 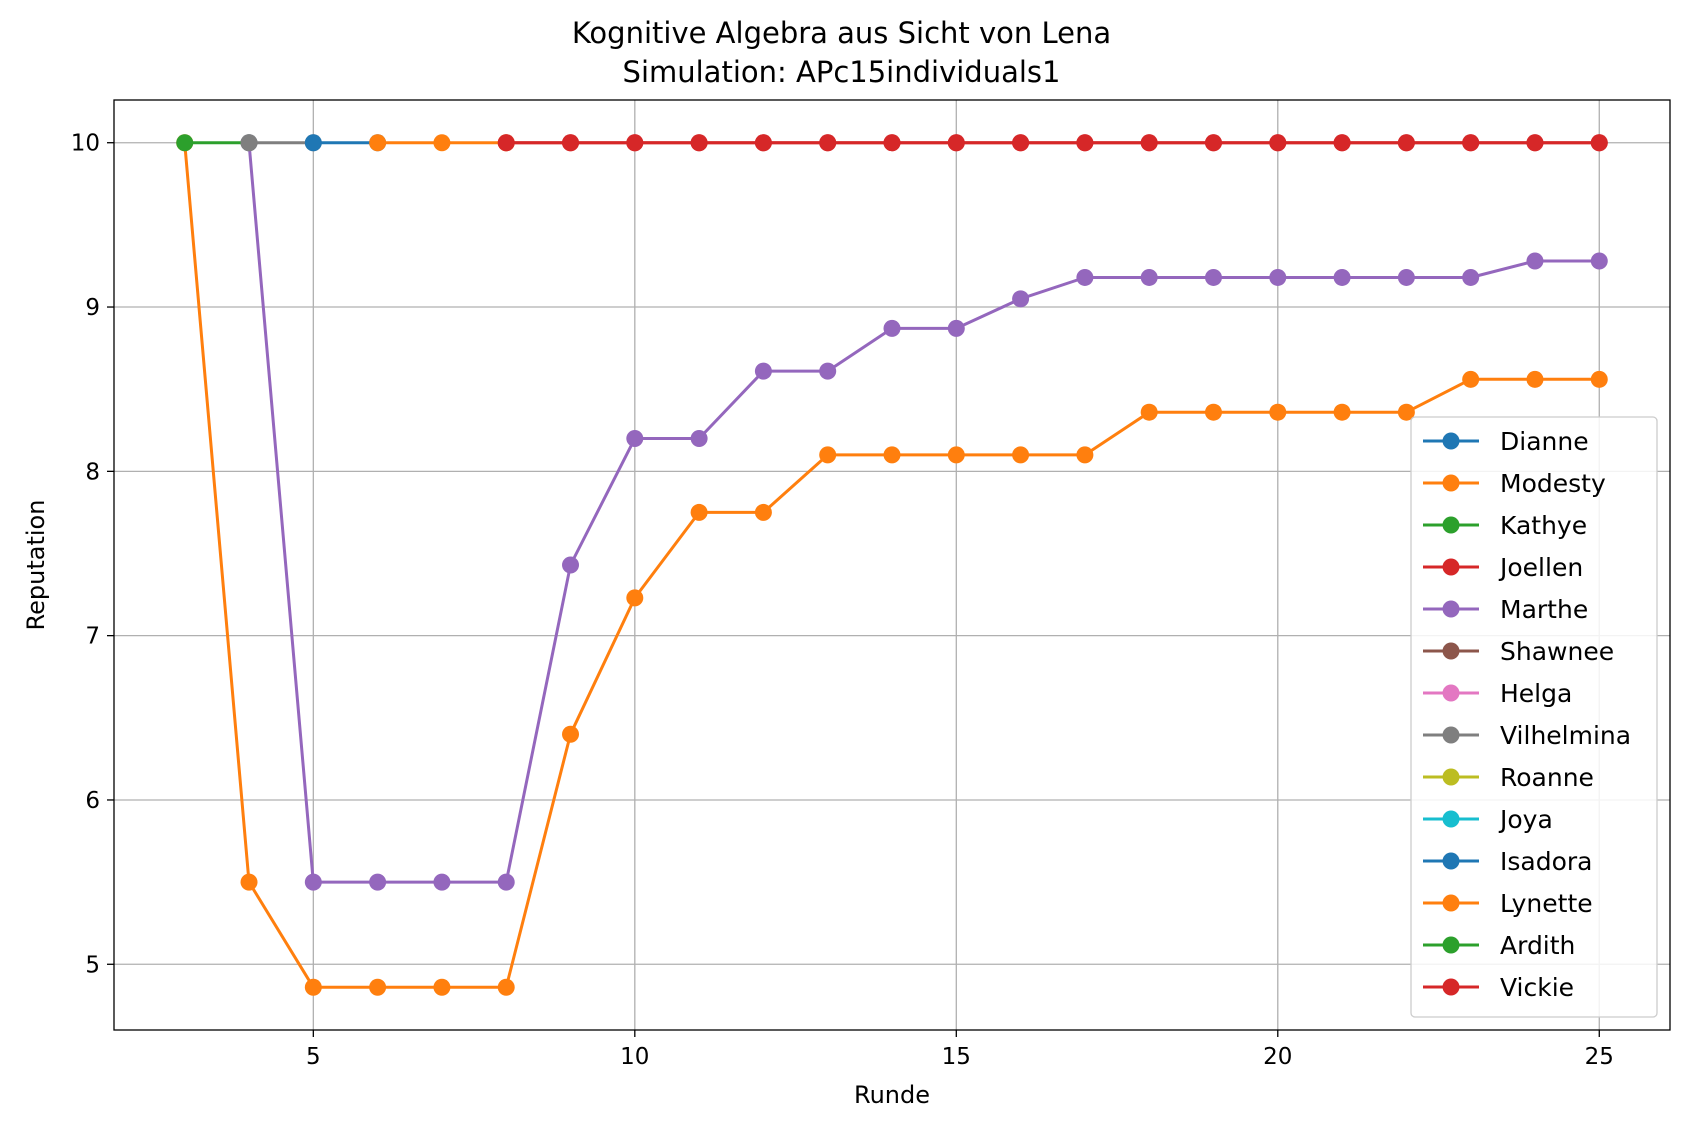 I want to click on legend-label: Kathye, so click(x=1543, y=525).